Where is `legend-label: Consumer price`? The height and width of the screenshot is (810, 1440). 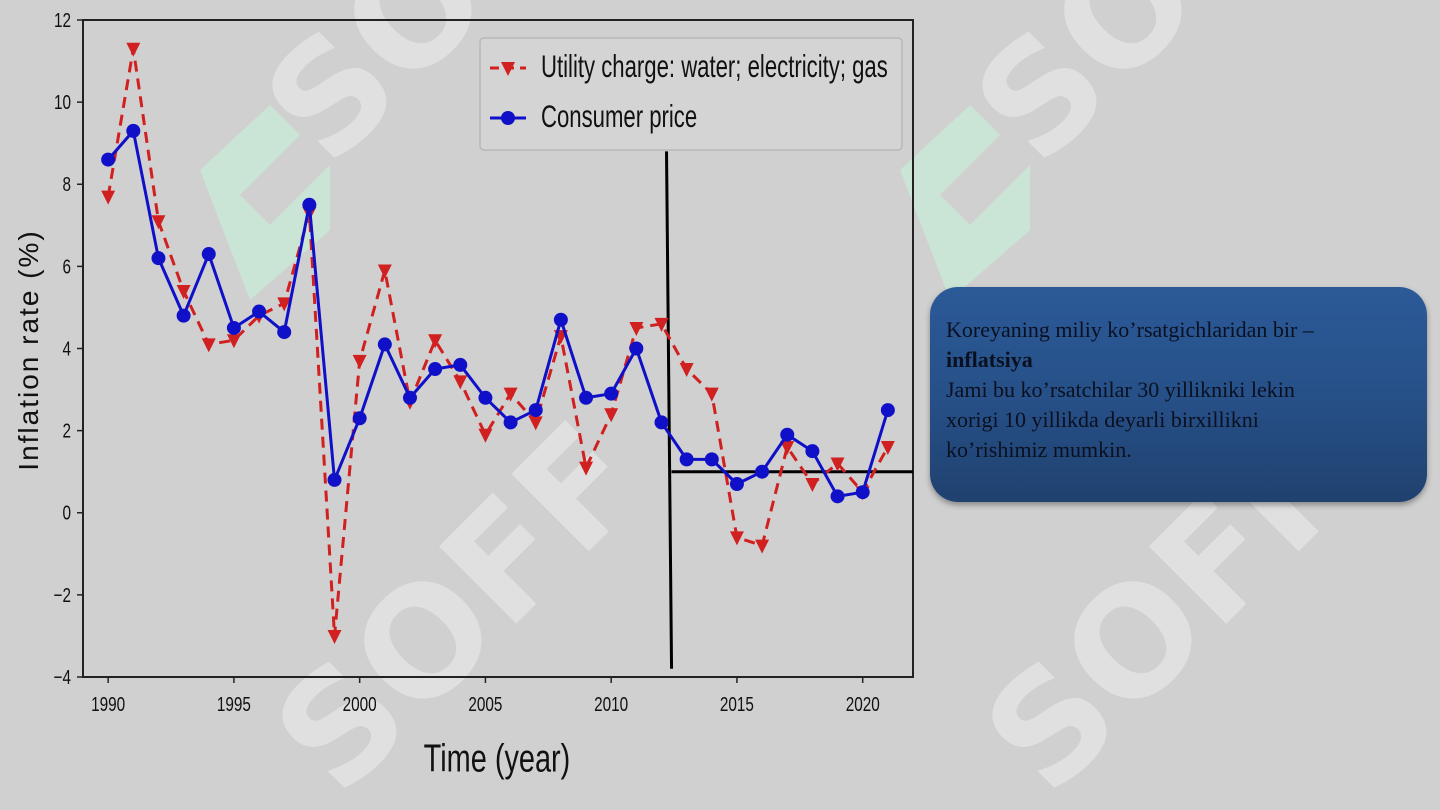
legend-label: Consumer price is located at coordinates (619, 116).